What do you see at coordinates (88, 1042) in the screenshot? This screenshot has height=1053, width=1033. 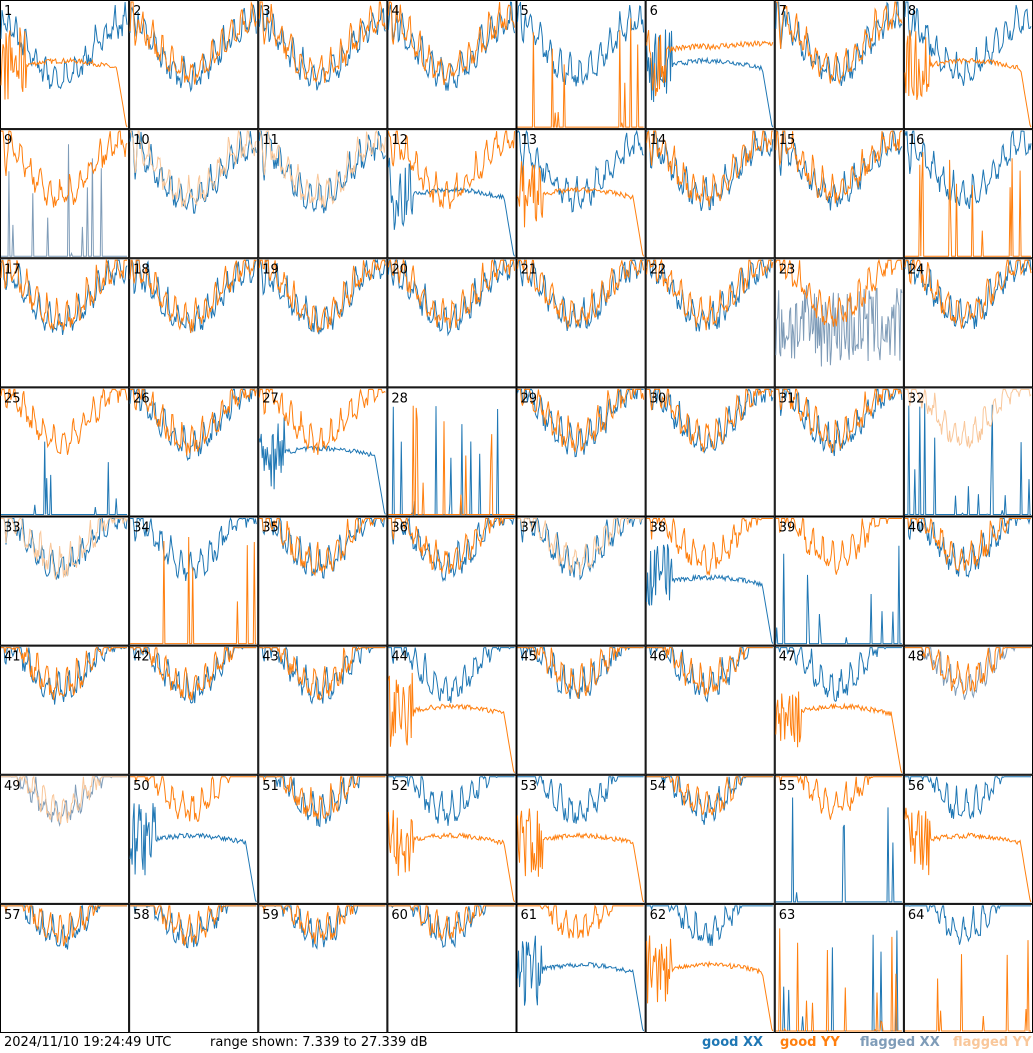 I see `timestamp: 2024/11/10 19:24:49 UTC` at bounding box center [88, 1042].